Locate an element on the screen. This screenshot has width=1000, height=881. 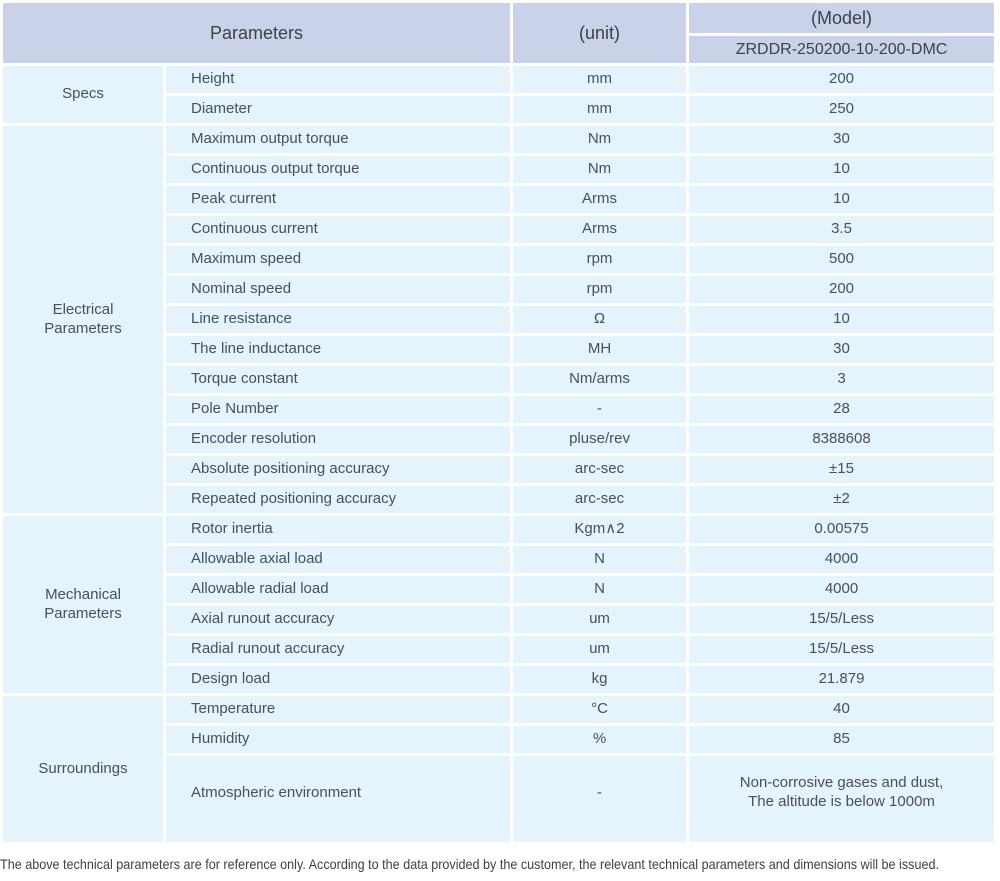
value-cell: ±2 is located at coordinates (842, 499).